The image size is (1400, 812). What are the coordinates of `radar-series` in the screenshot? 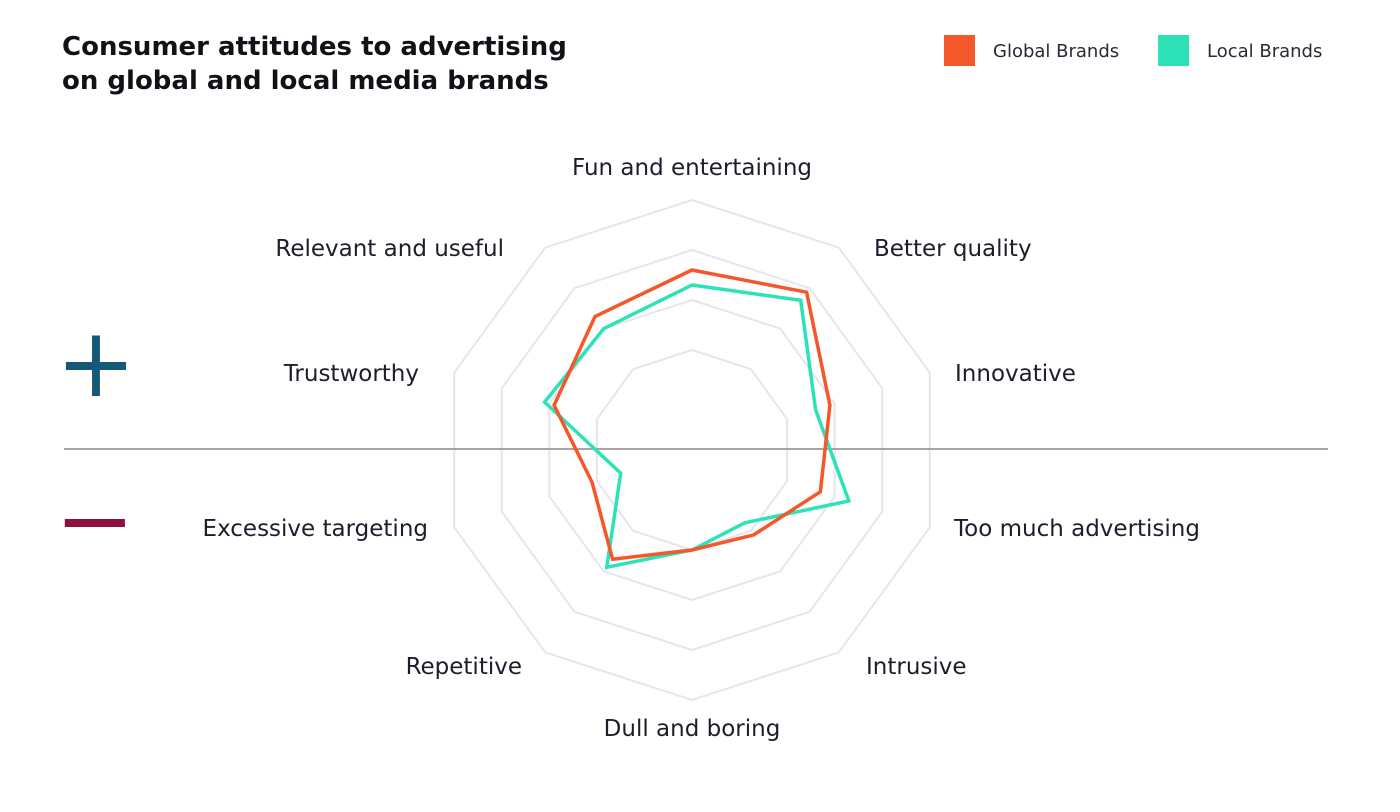 It's located at (697, 419).